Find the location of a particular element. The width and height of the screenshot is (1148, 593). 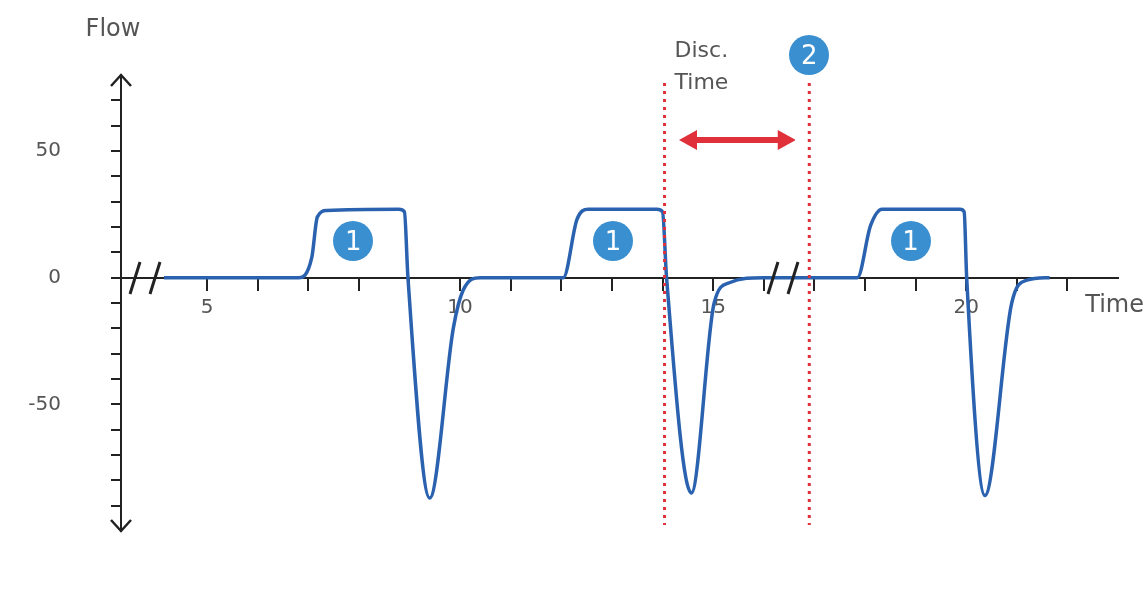

y-axis-title: Flow is located at coordinates (113, 28).